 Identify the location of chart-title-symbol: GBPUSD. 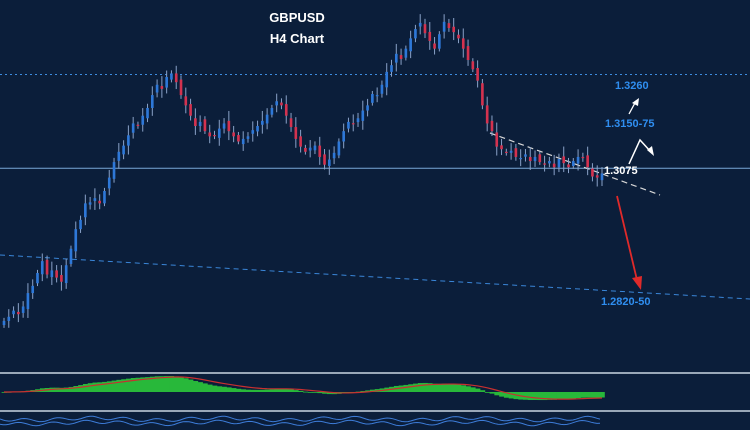
(297, 17).